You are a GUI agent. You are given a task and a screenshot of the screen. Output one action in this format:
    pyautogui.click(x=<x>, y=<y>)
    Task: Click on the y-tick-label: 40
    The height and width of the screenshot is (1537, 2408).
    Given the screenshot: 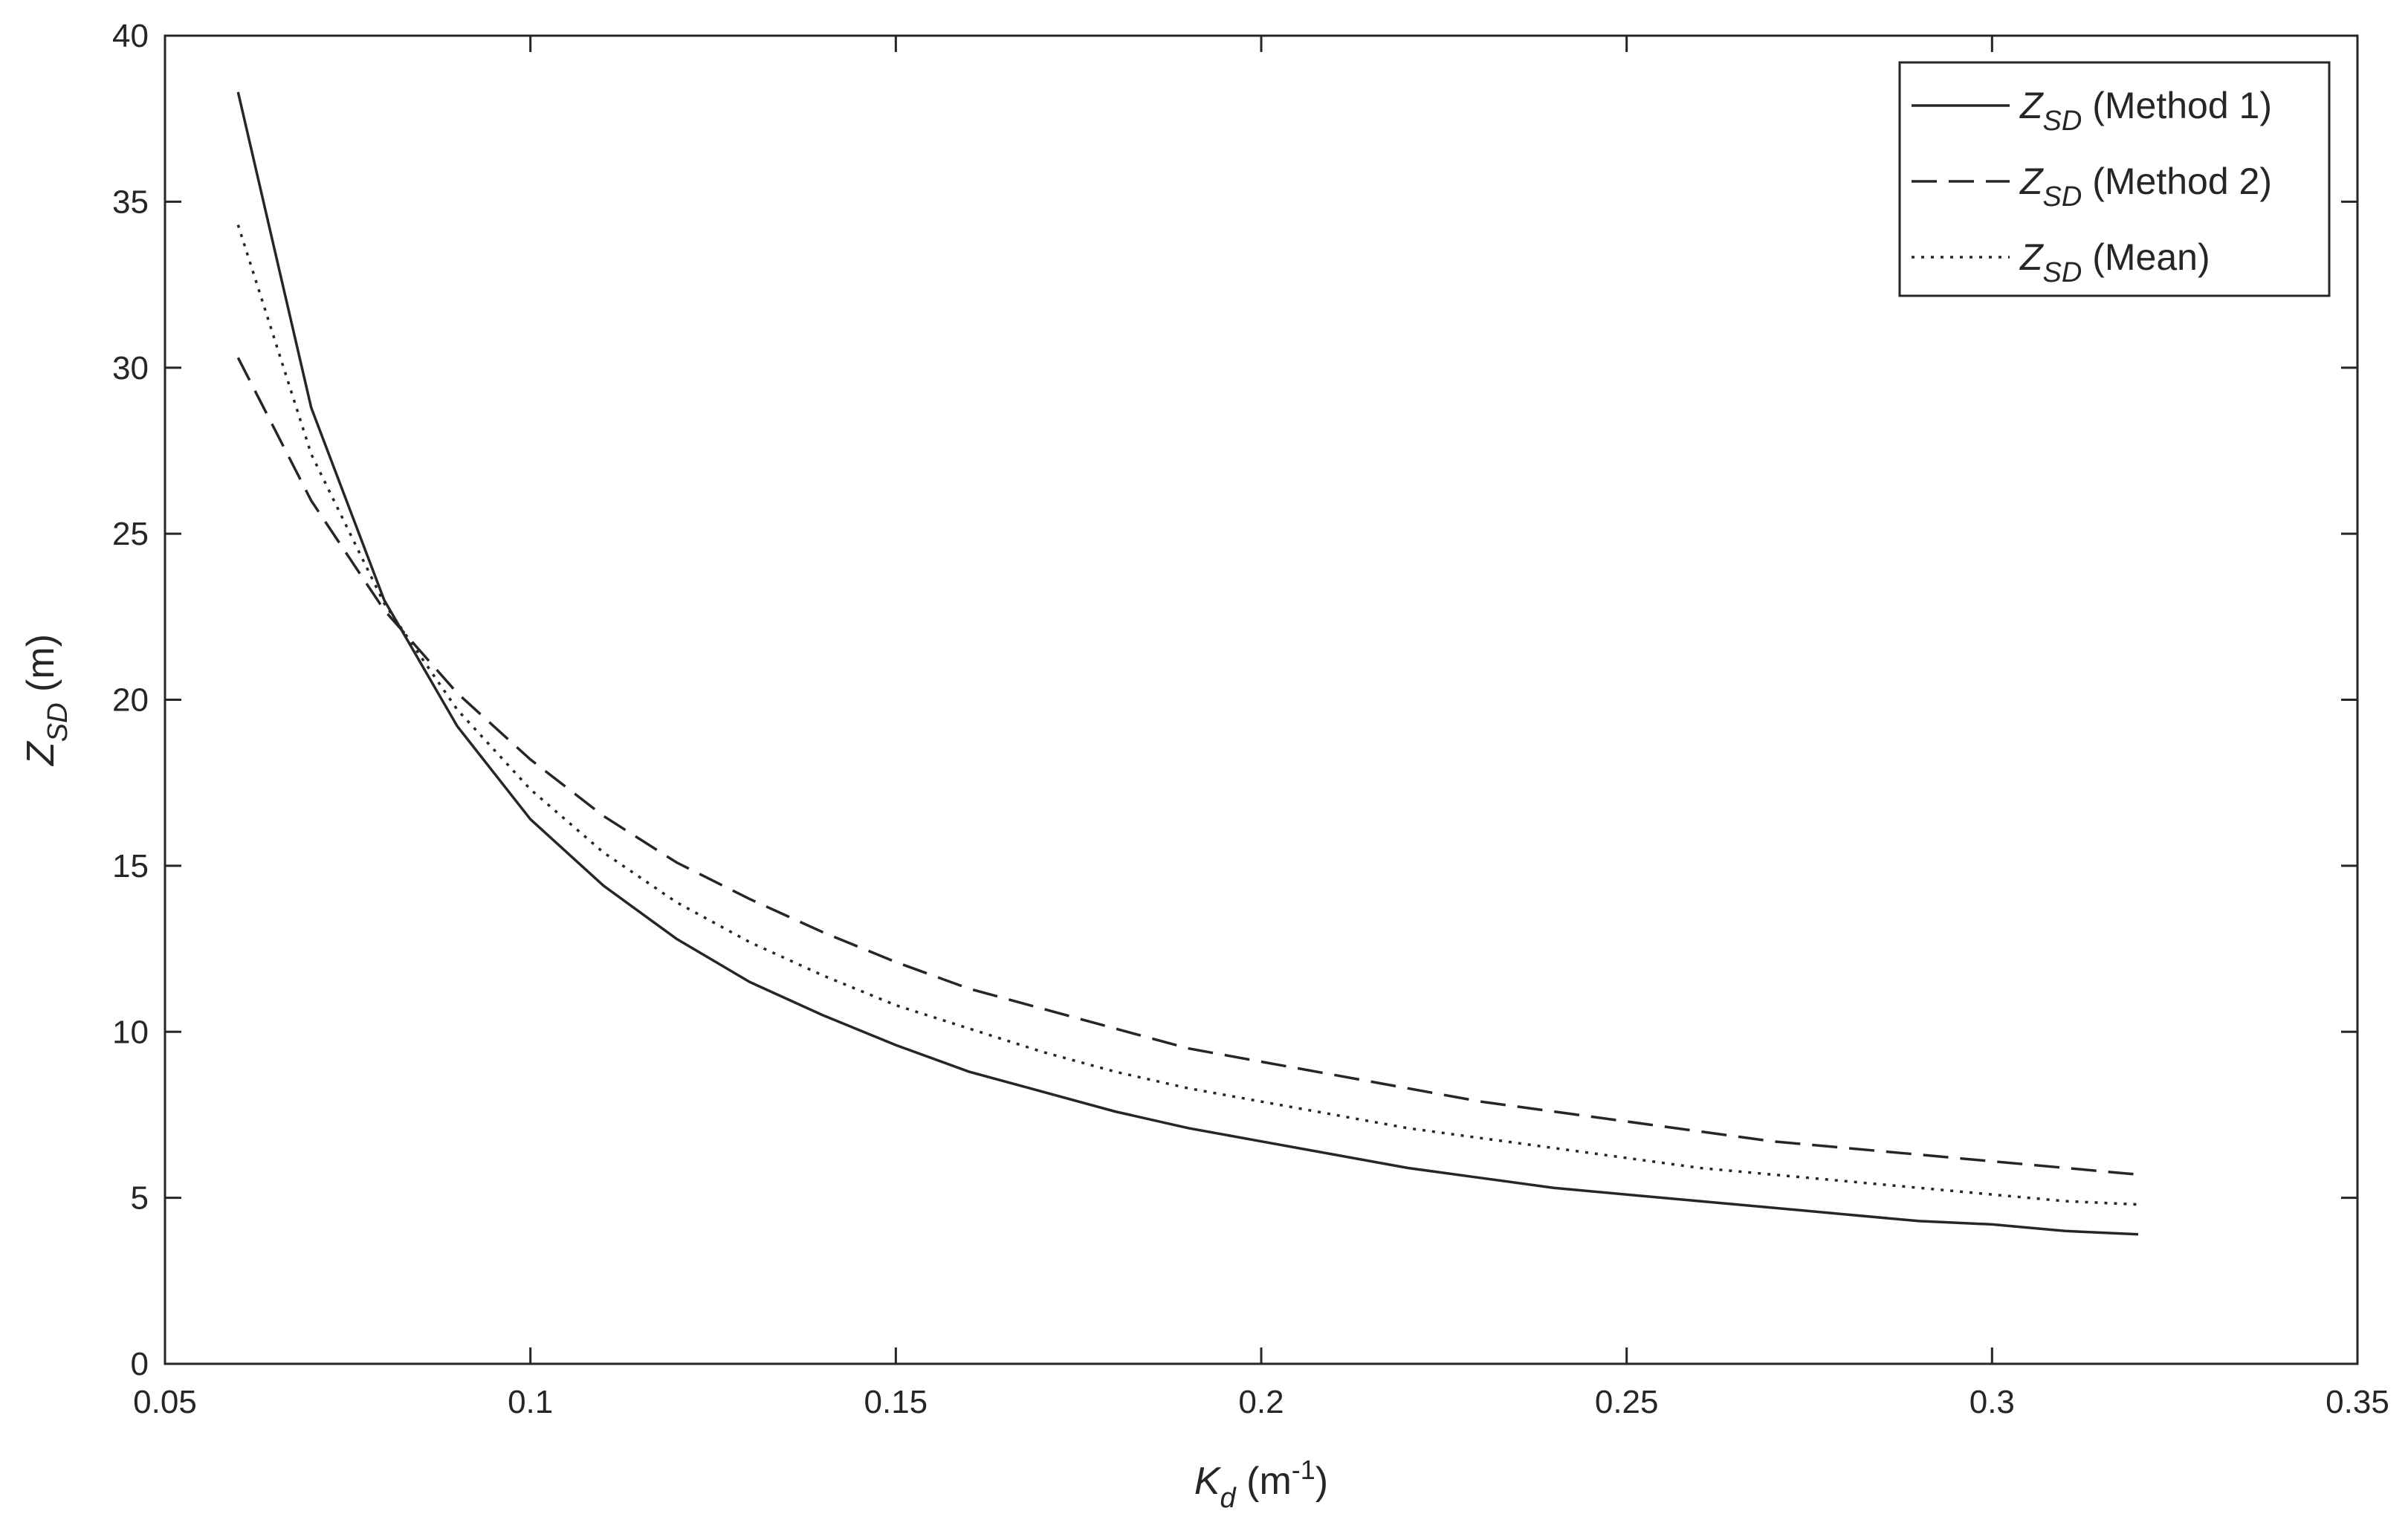 What is the action you would take?
    pyautogui.click(x=130, y=36)
    